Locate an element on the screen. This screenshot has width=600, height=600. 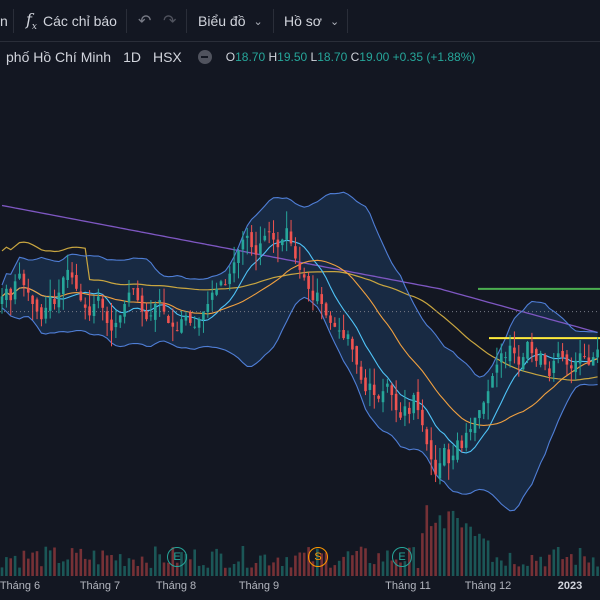
toolbar-partial-item: n is located at coordinates (4, 21).